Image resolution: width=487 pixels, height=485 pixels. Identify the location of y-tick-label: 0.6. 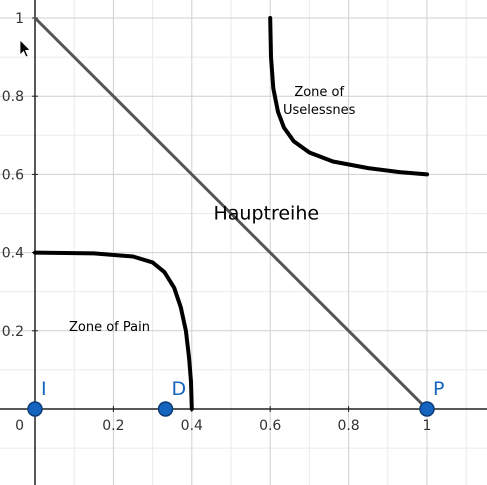
(13, 175).